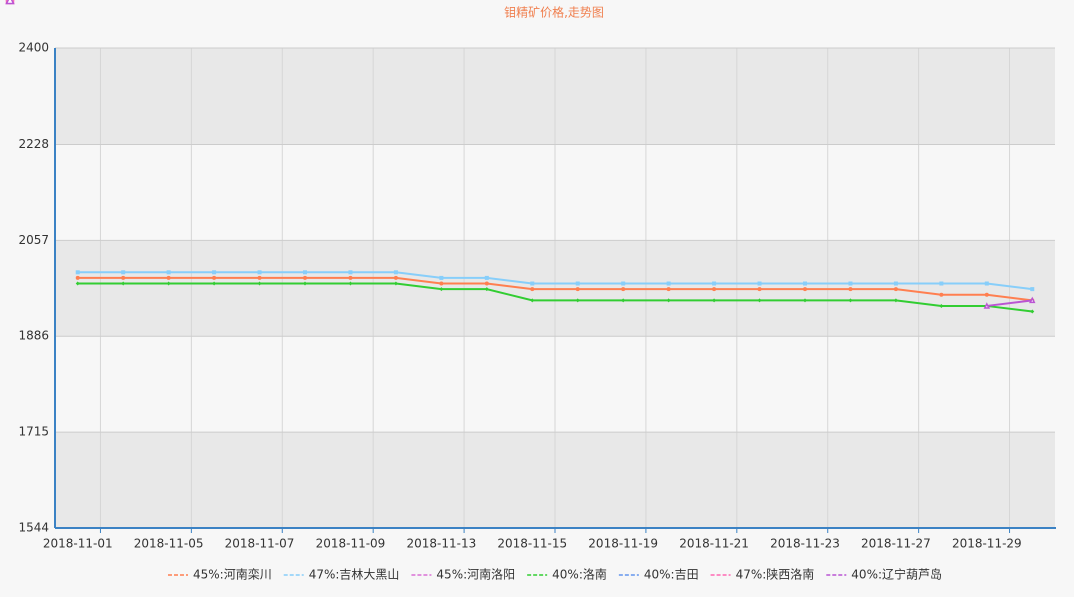  What do you see at coordinates (714, 544) in the screenshot?
I see `x-tick-label: 2018-11-21` at bounding box center [714, 544].